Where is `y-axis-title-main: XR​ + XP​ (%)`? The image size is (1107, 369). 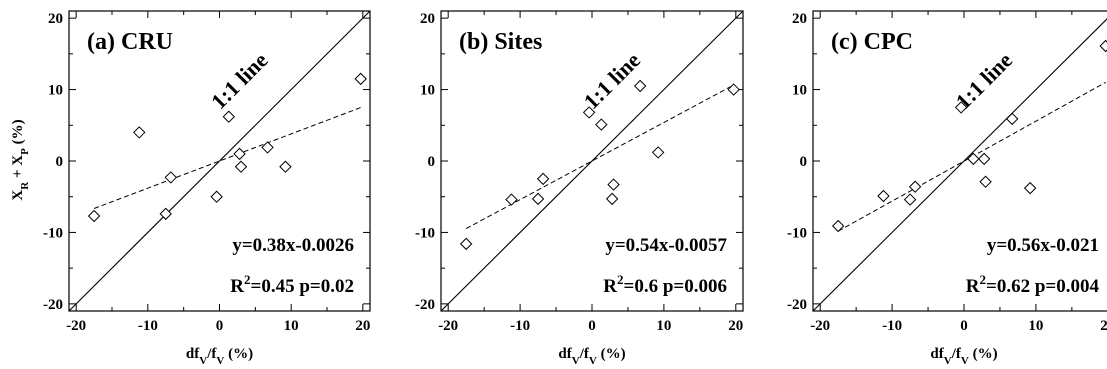 y-axis-title-main: XR​ + XP​ (%) is located at coordinates (20, 159).